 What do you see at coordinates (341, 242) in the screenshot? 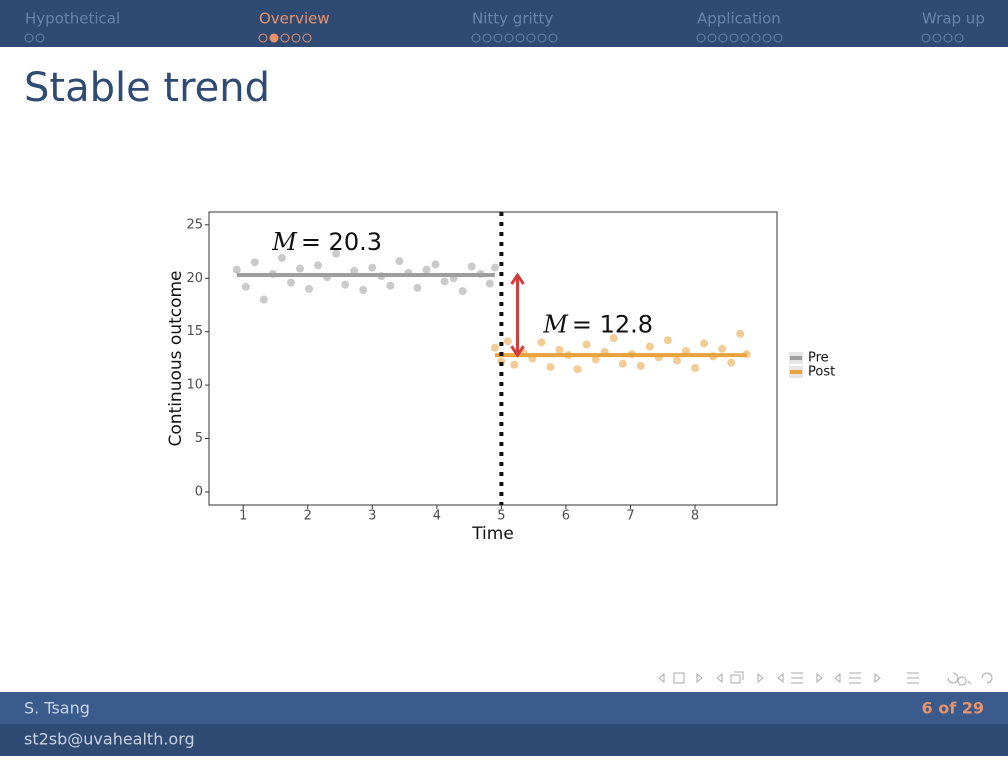
I see `annotation-text: = 20.3` at bounding box center [341, 242].